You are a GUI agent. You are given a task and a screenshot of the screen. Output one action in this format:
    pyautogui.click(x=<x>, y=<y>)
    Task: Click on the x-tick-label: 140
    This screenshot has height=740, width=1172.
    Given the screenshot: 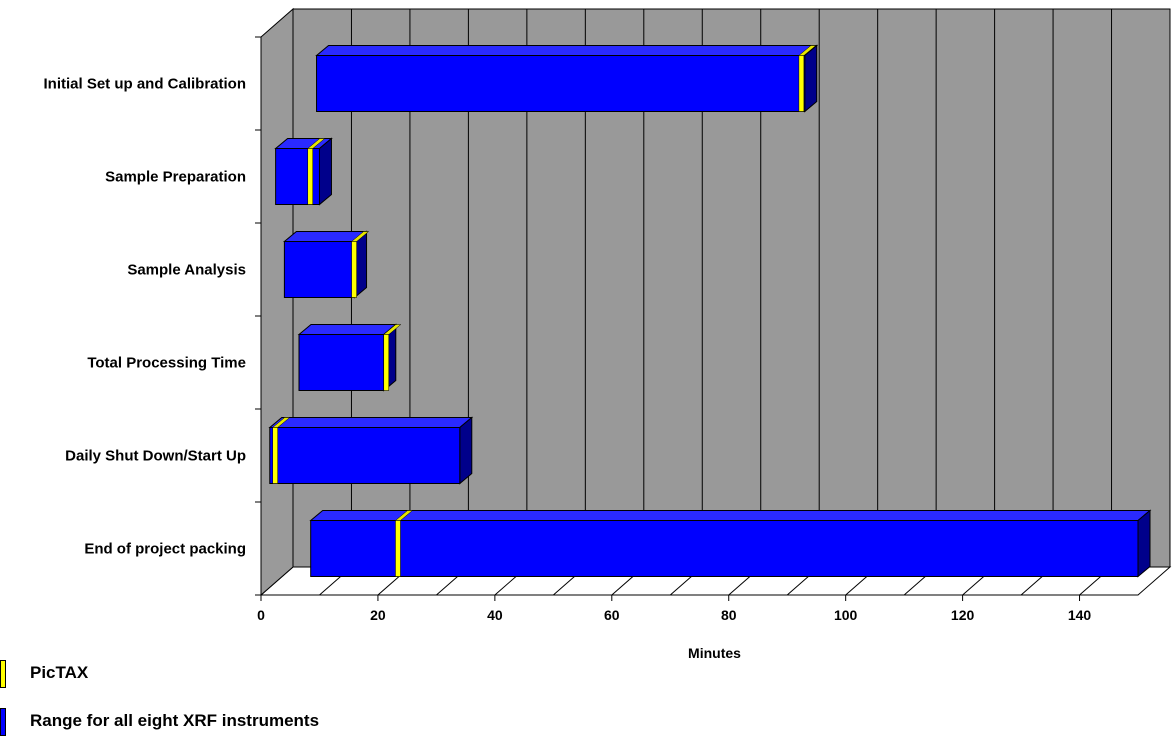 What is the action you would take?
    pyautogui.click(x=1080, y=615)
    